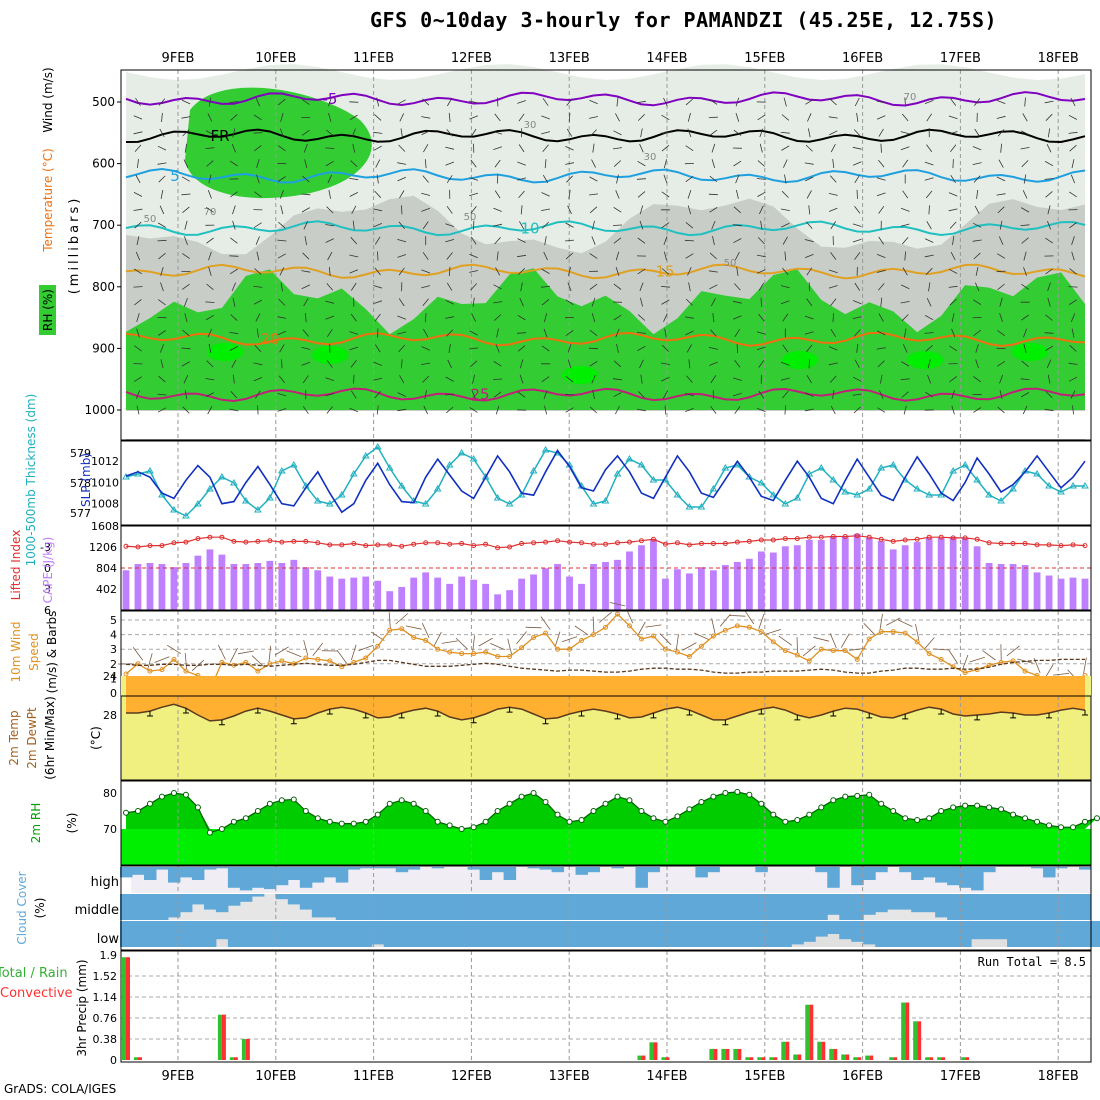 The image size is (1100, 1100). Describe the element at coordinates (610, 823) in the screenshot. I see `rh-panel` at that location.